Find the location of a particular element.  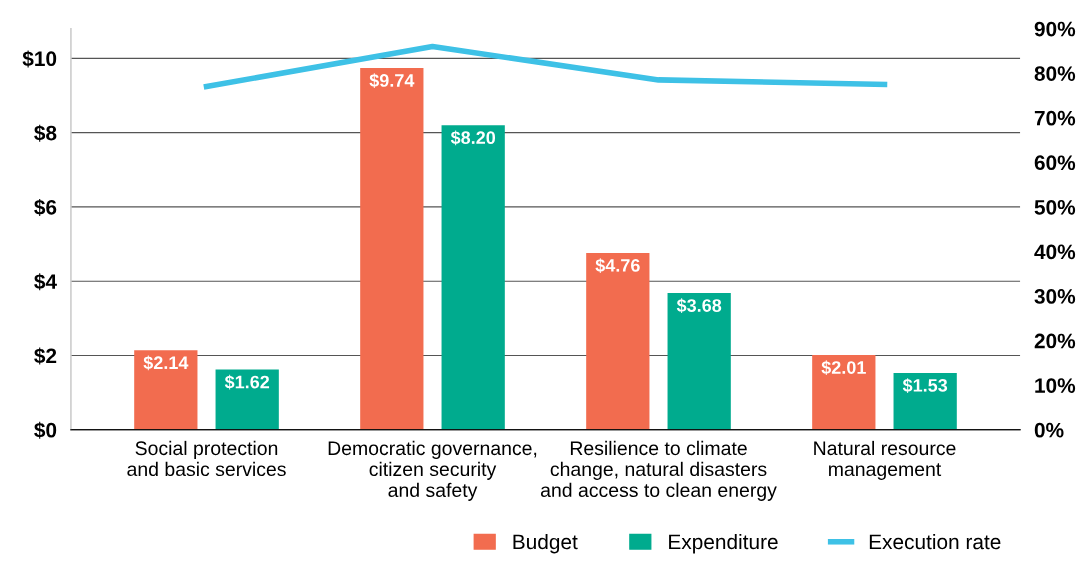

y2-tick-label: 80% is located at coordinates (1055, 73).